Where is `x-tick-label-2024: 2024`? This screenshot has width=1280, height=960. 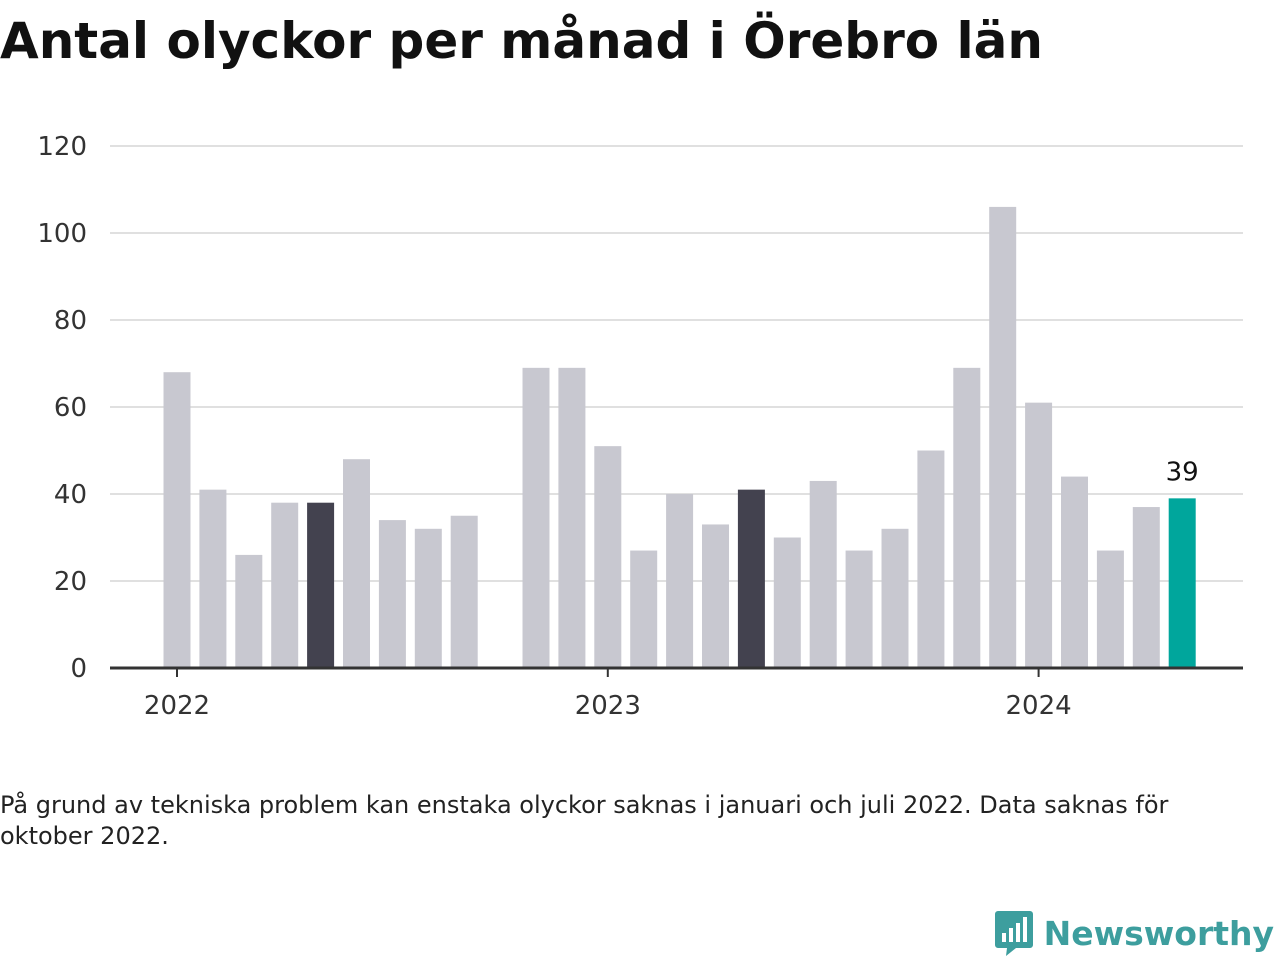 x-tick-label-2024: 2024 is located at coordinates (1039, 706).